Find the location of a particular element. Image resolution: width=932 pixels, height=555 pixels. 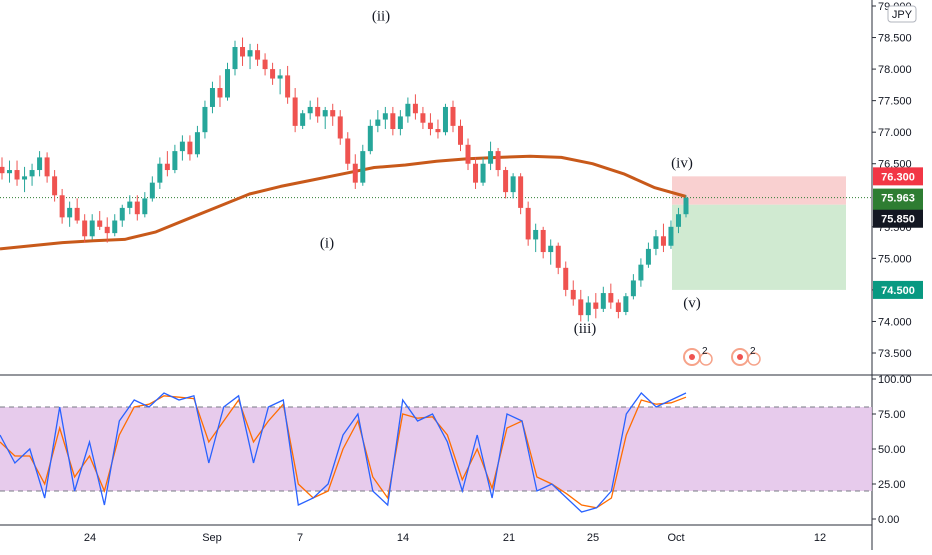

currency-badge: JPY is located at coordinates (902, 14).